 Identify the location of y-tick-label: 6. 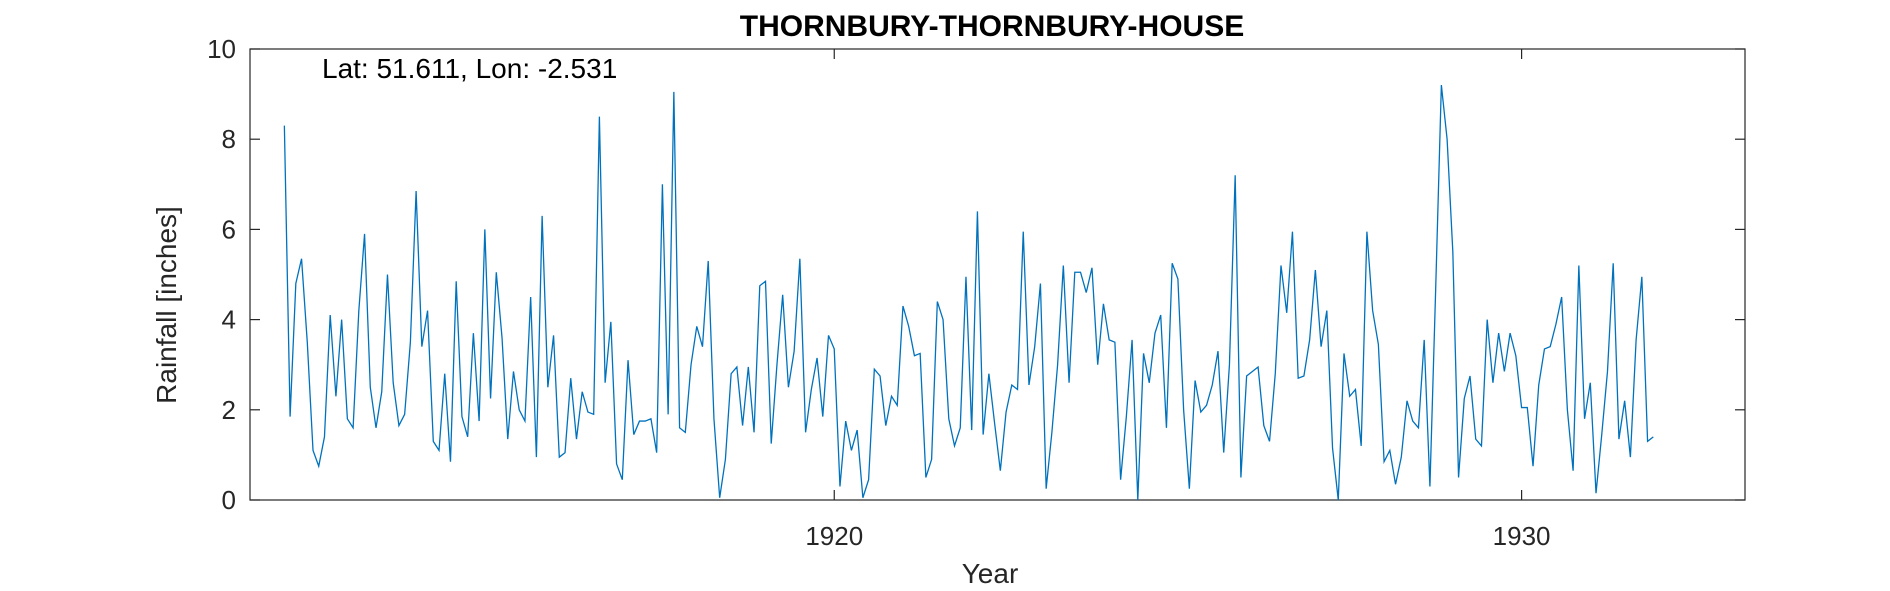
(229, 229).